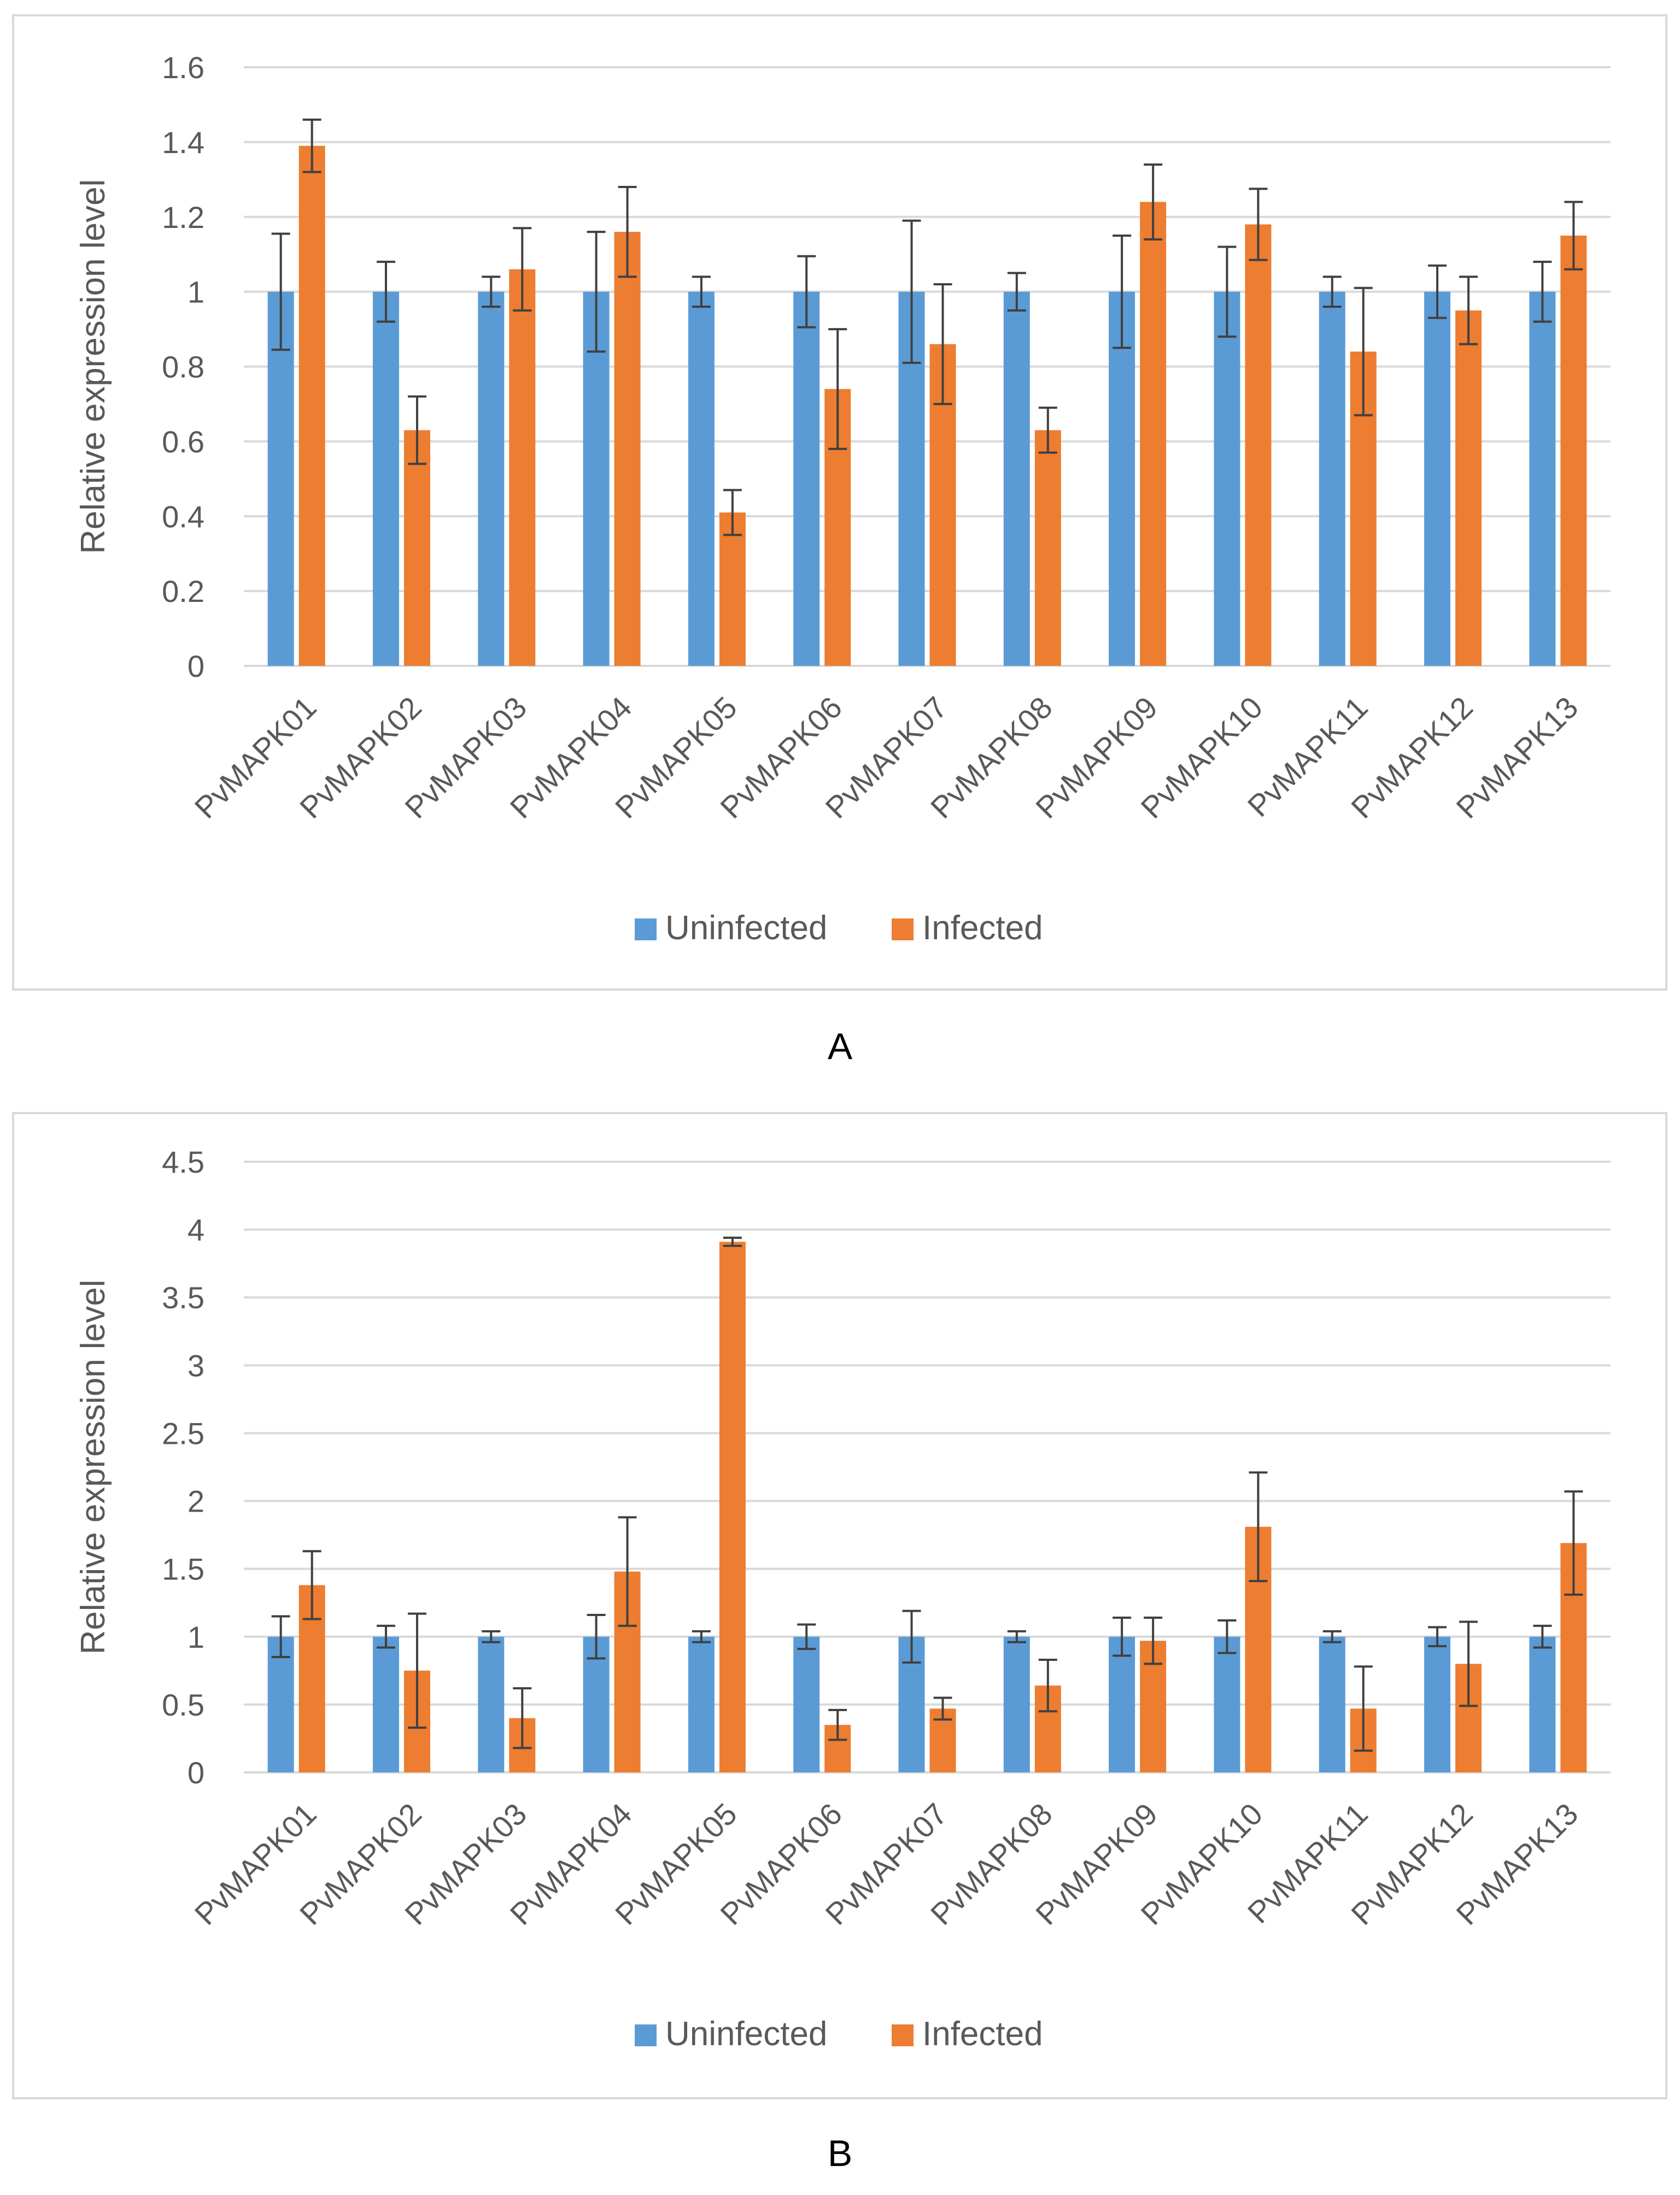  I want to click on bar-infected-pvmapk04, so click(627, 449).